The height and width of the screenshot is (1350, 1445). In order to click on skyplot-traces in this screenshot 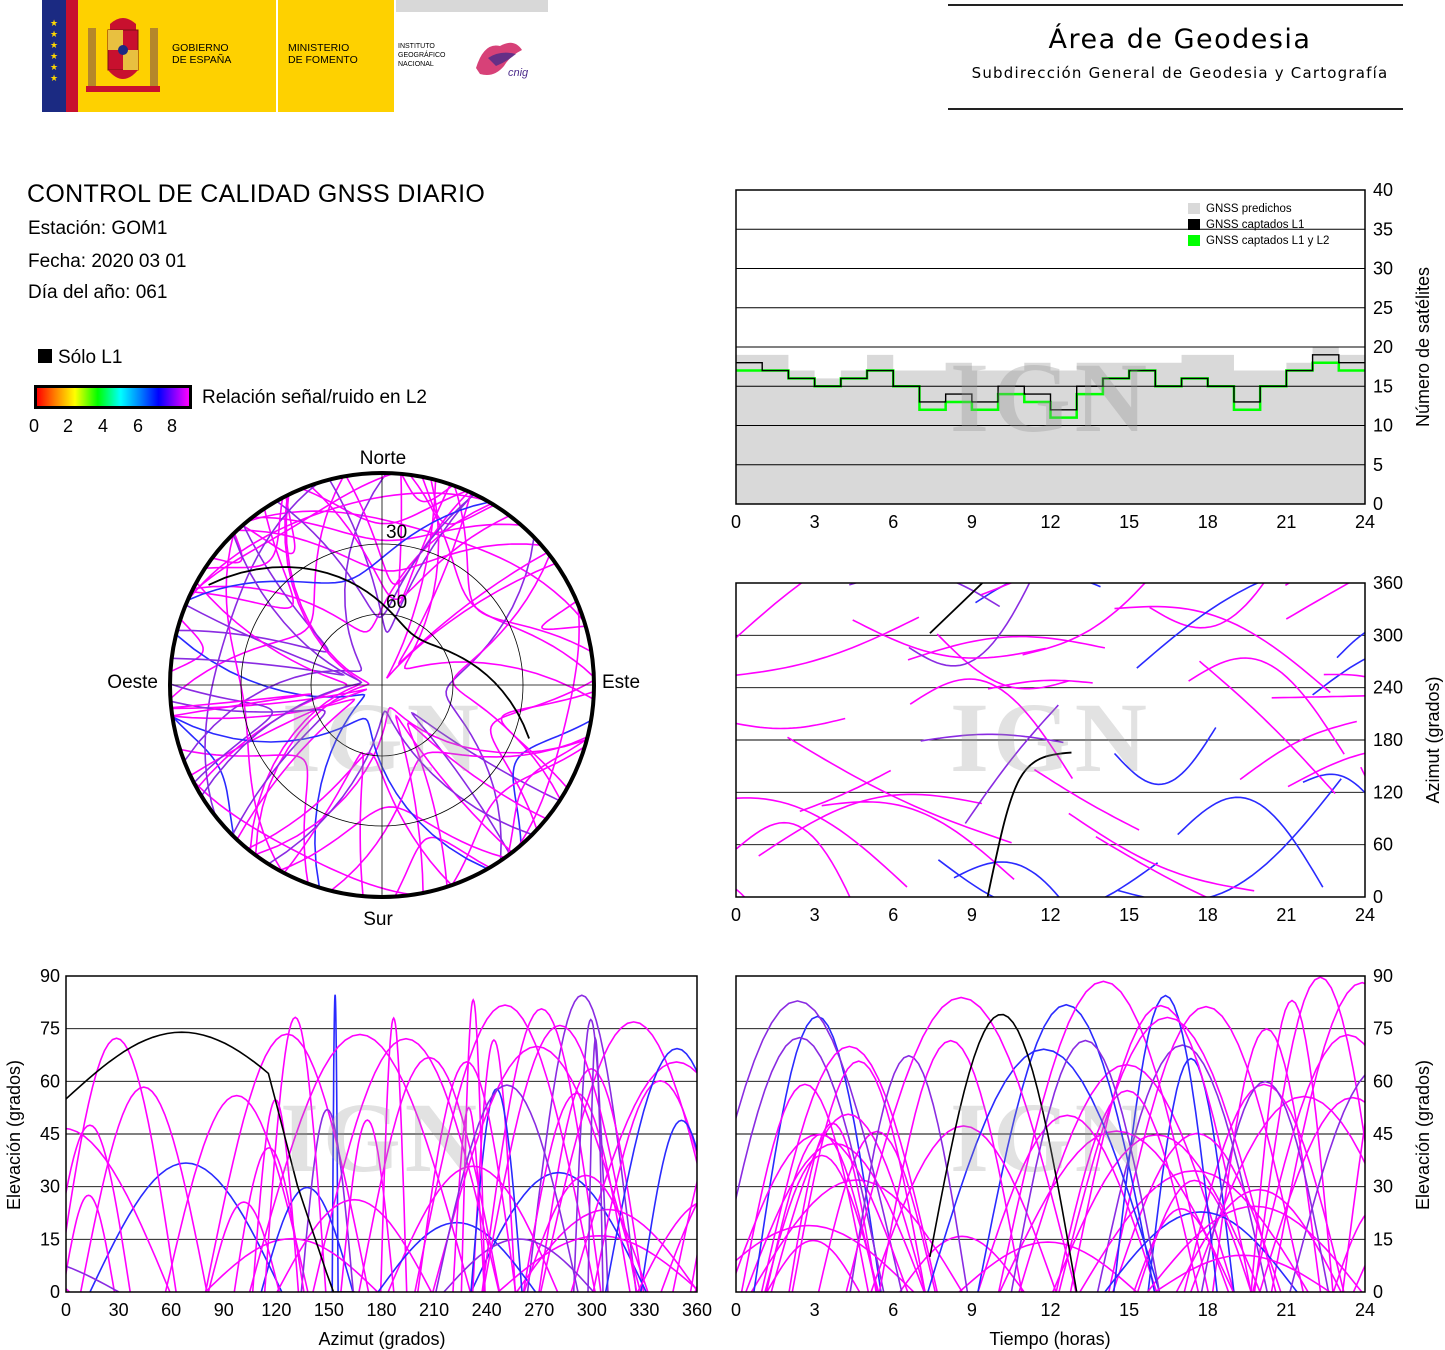, I will do `click(382, 685)`.